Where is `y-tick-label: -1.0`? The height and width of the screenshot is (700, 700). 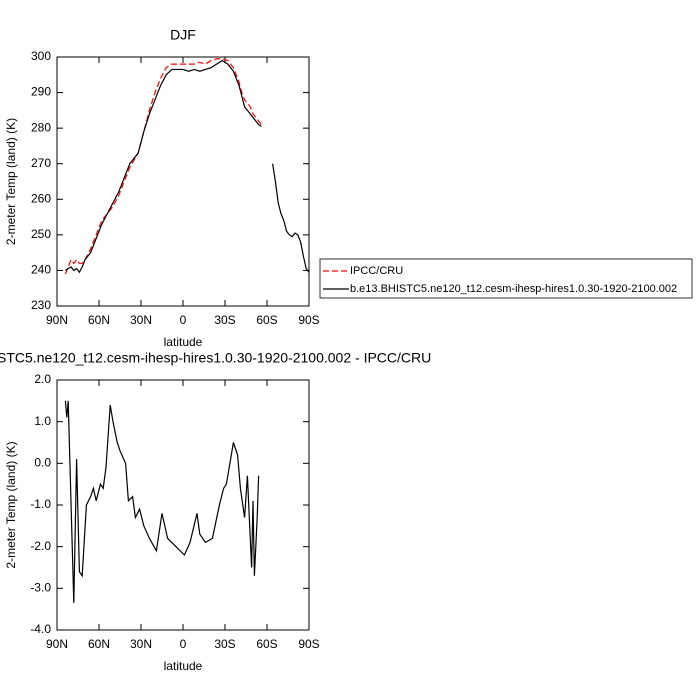
y-tick-label: -1.0 is located at coordinates (40, 504).